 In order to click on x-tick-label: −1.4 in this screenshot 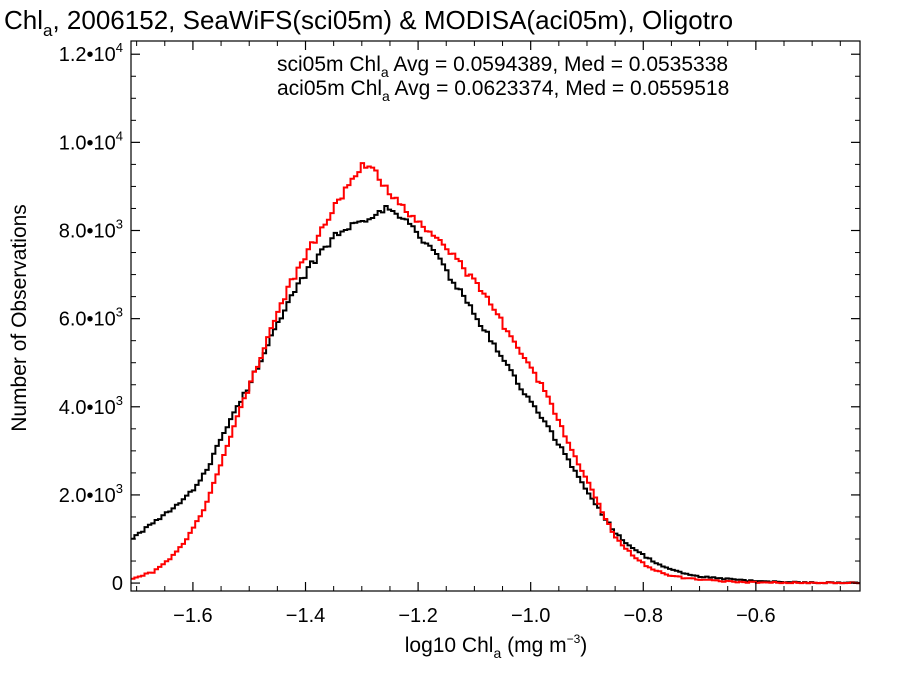, I will do `click(305, 616)`.